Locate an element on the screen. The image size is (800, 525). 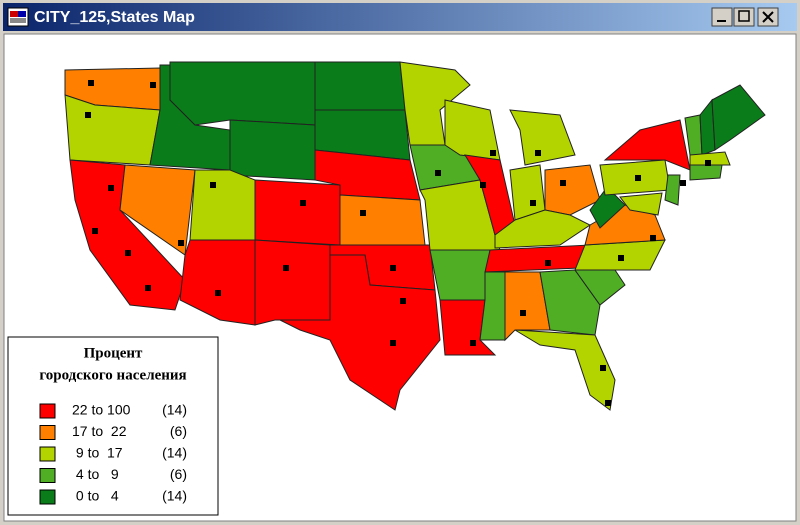
title-bar is located at coordinates (400, 17).